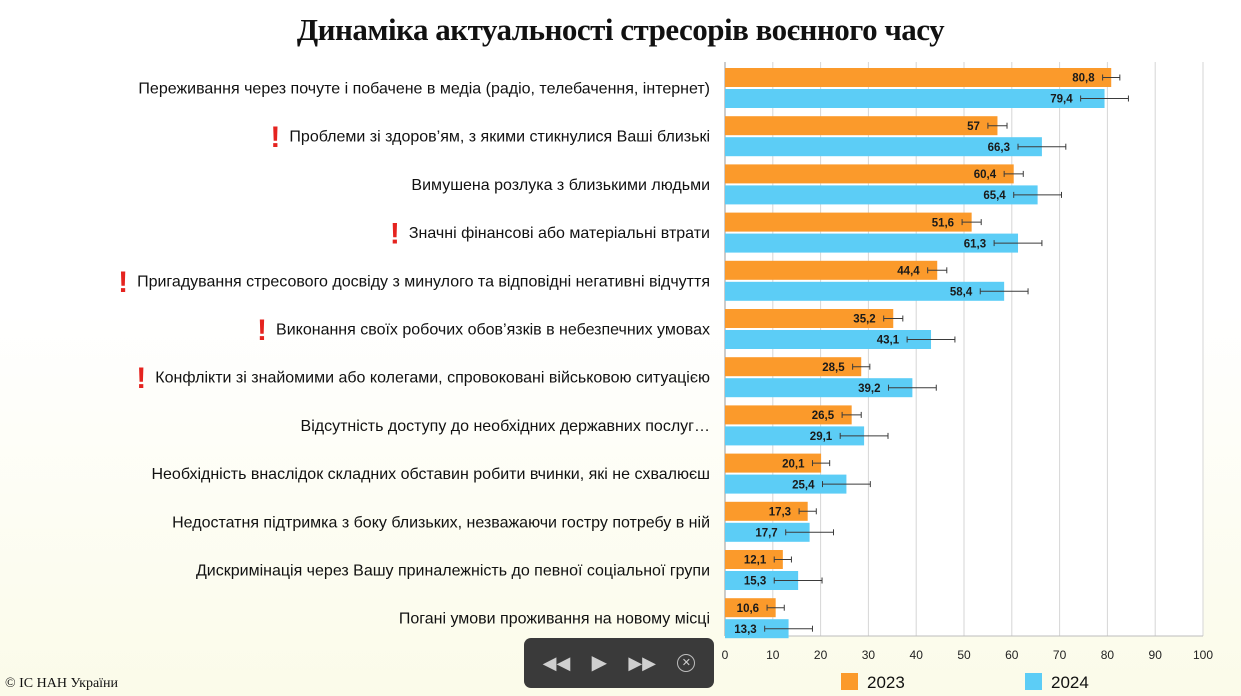  Describe the element at coordinates (999, 148) in the screenshot. I see `data-label-2024: 66,3` at that location.